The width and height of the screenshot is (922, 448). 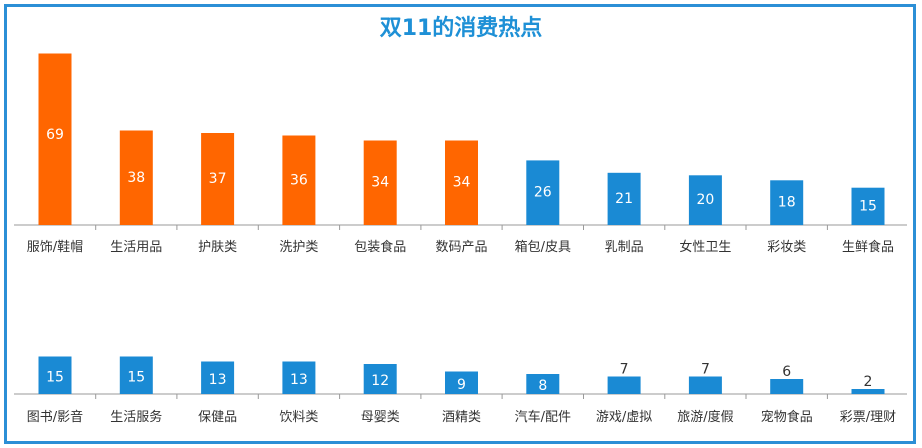 What do you see at coordinates (55, 135) in the screenshot?
I see `data-label: 69` at bounding box center [55, 135].